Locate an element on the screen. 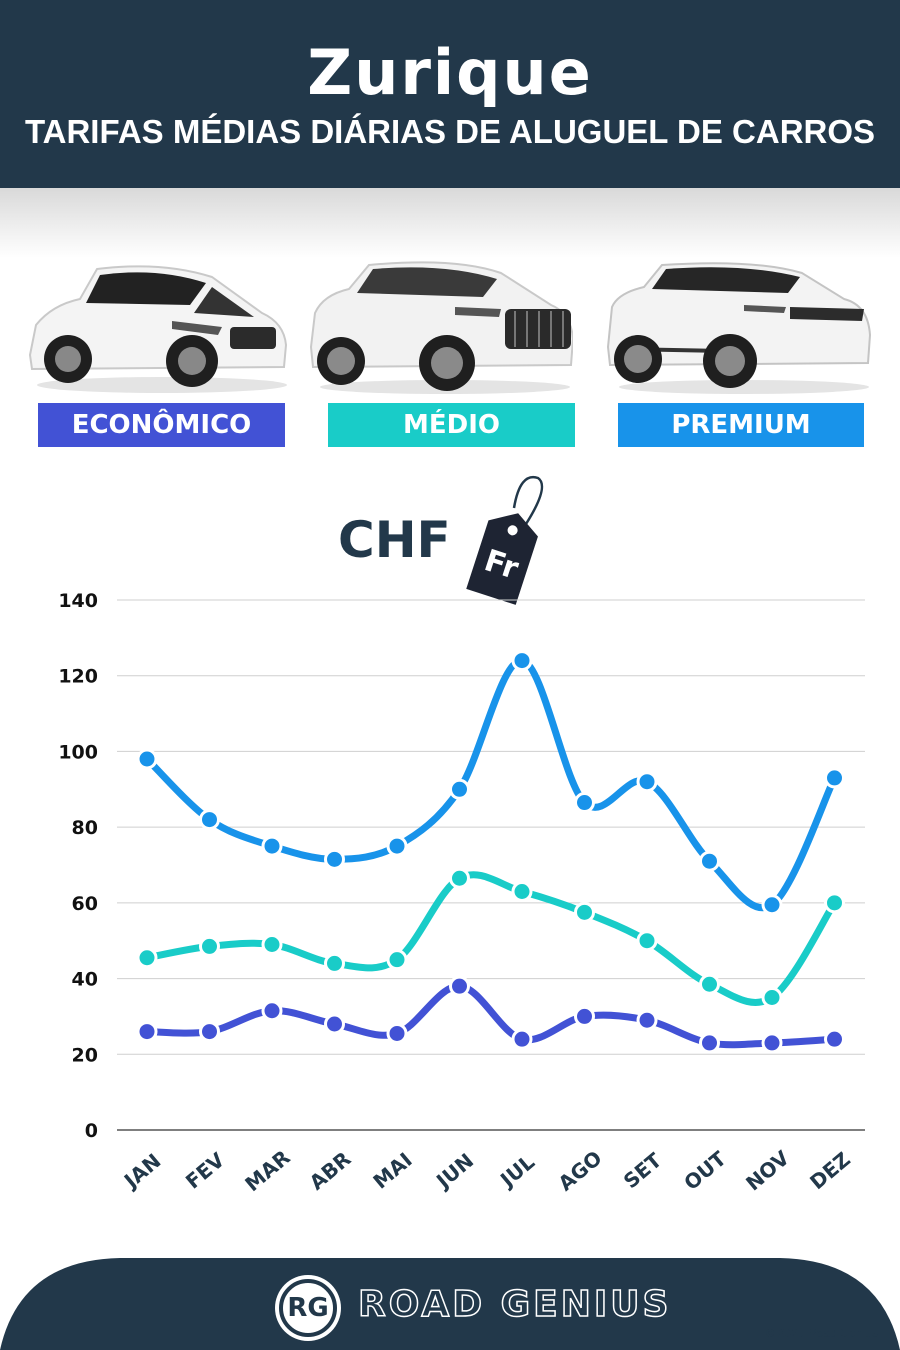 This screenshot has width=900, height=1350. y-tick-label: 120 is located at coordinates (78, 677).